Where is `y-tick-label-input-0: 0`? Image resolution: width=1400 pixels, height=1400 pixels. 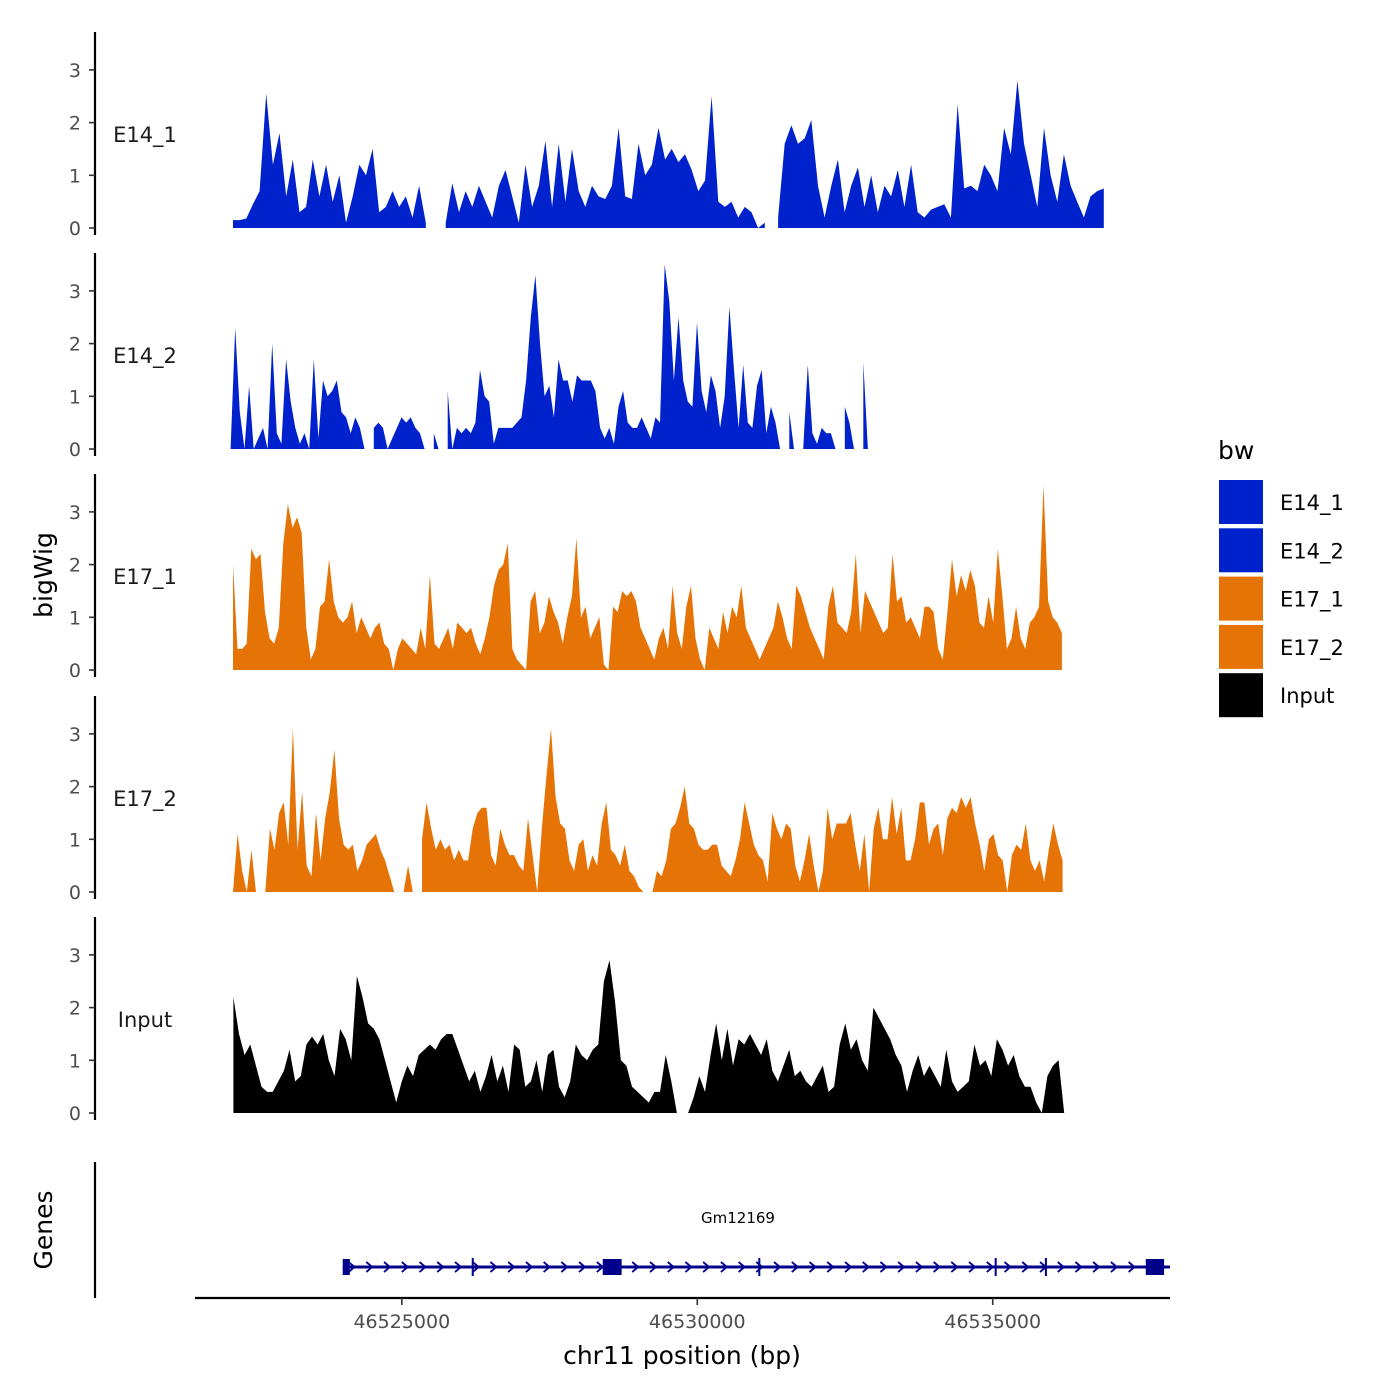 y-tick-label-input-0: 0 is located at coordinates (75, 1114).